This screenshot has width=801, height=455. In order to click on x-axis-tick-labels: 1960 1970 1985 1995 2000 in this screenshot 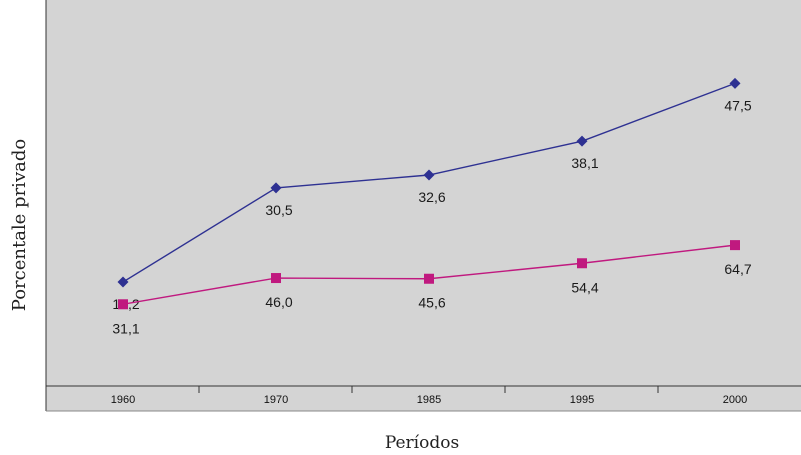, I will do `click(429, 400)`.